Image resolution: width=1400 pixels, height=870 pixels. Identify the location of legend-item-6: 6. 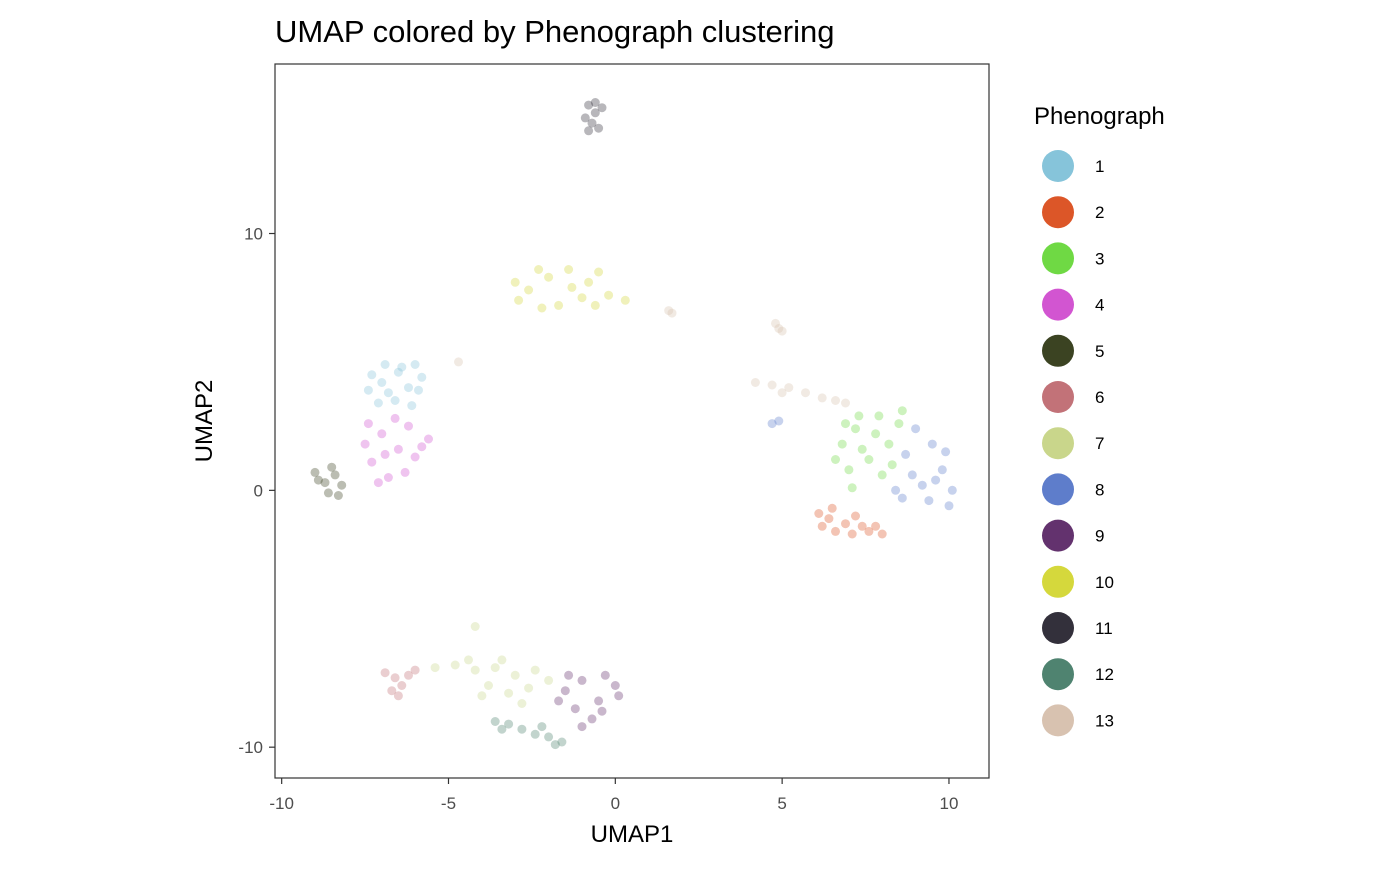
(1073, 397).